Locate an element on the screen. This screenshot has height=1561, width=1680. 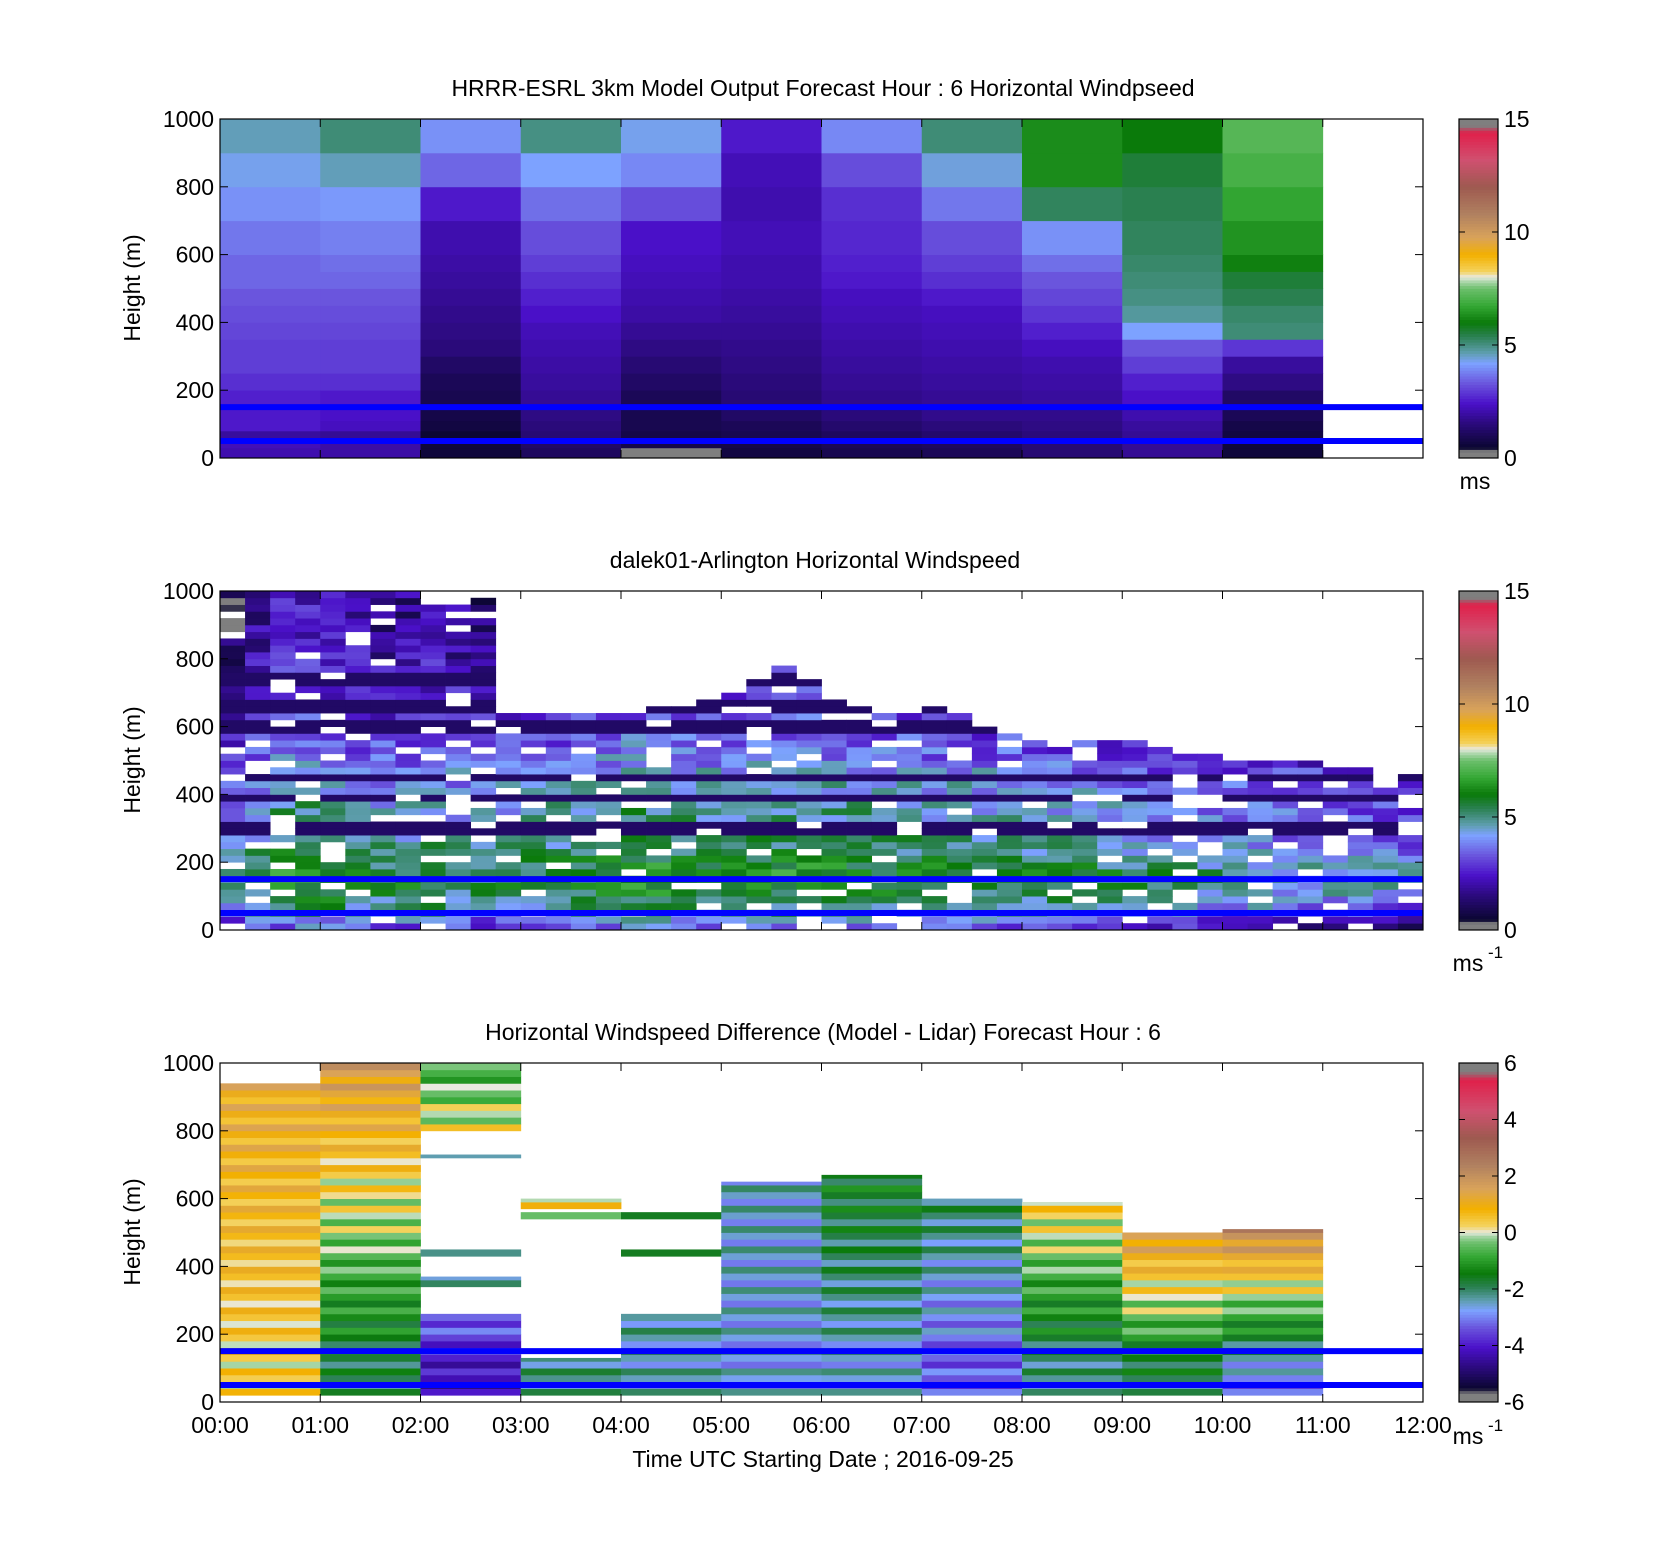
colorbar-frame is located at coordinates (1478, 760).